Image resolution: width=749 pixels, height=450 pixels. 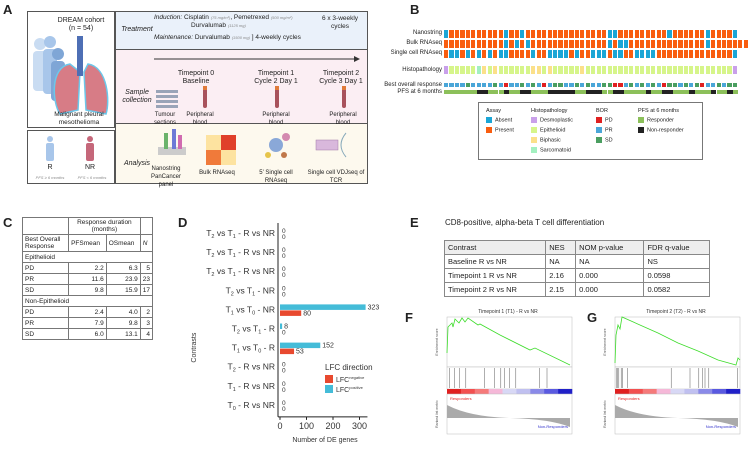 What do you see at coordinates (87, 312) in the screenshot?
I see `table-row: PD 2.4 4.0 2` at bounding box center [87, 312].